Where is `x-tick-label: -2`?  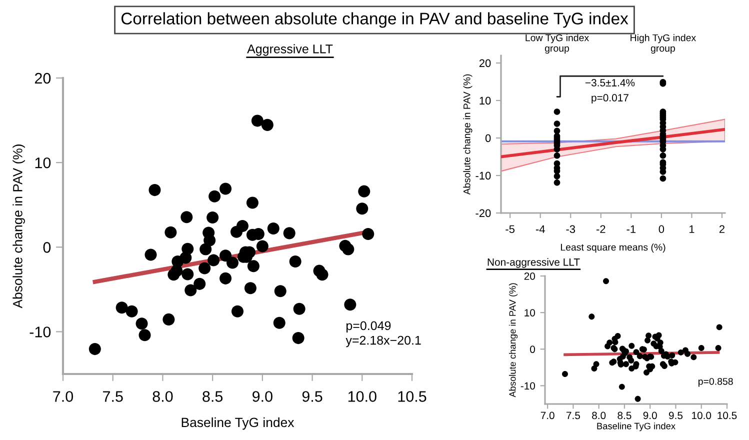
x-tick-label: -2 is located at coordinates (601, 229).